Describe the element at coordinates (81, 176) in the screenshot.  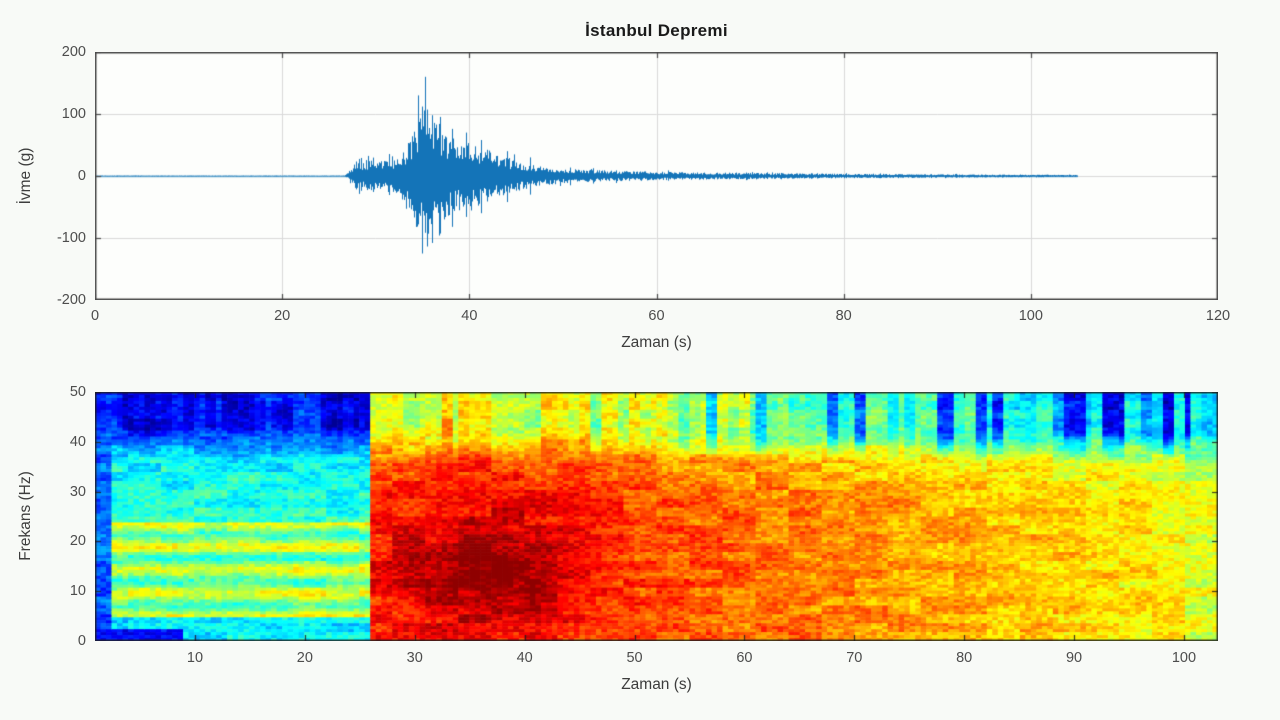
I see `top-y-tick-label: 0` at that location.